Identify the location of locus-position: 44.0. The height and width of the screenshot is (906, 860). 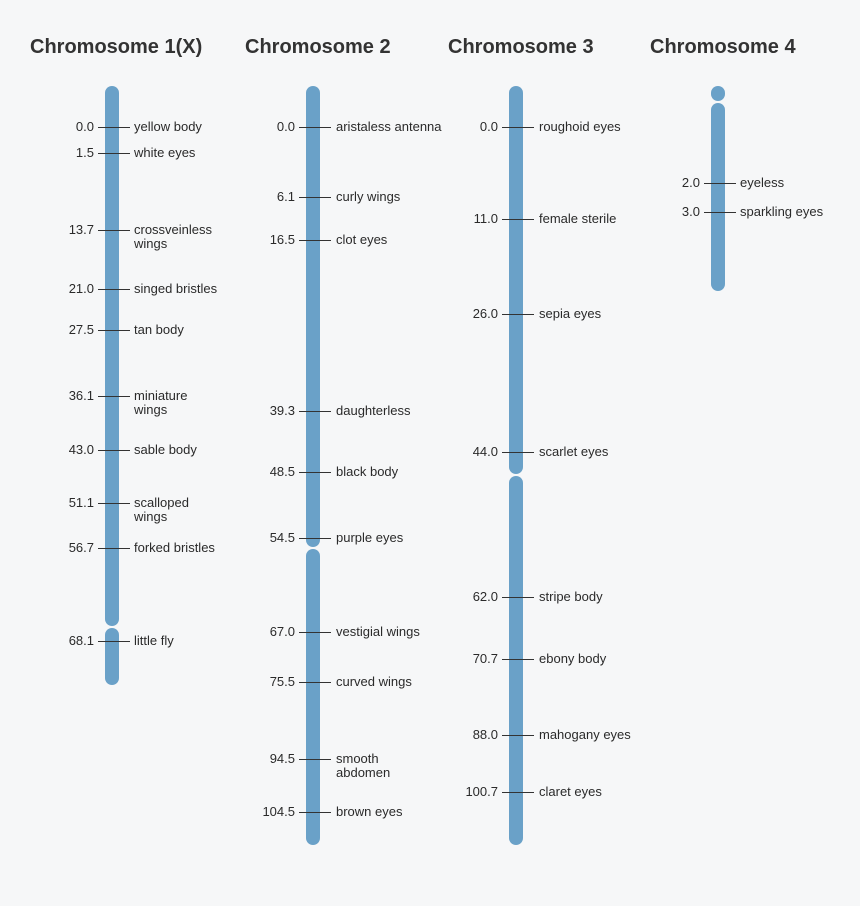
(485, 451).